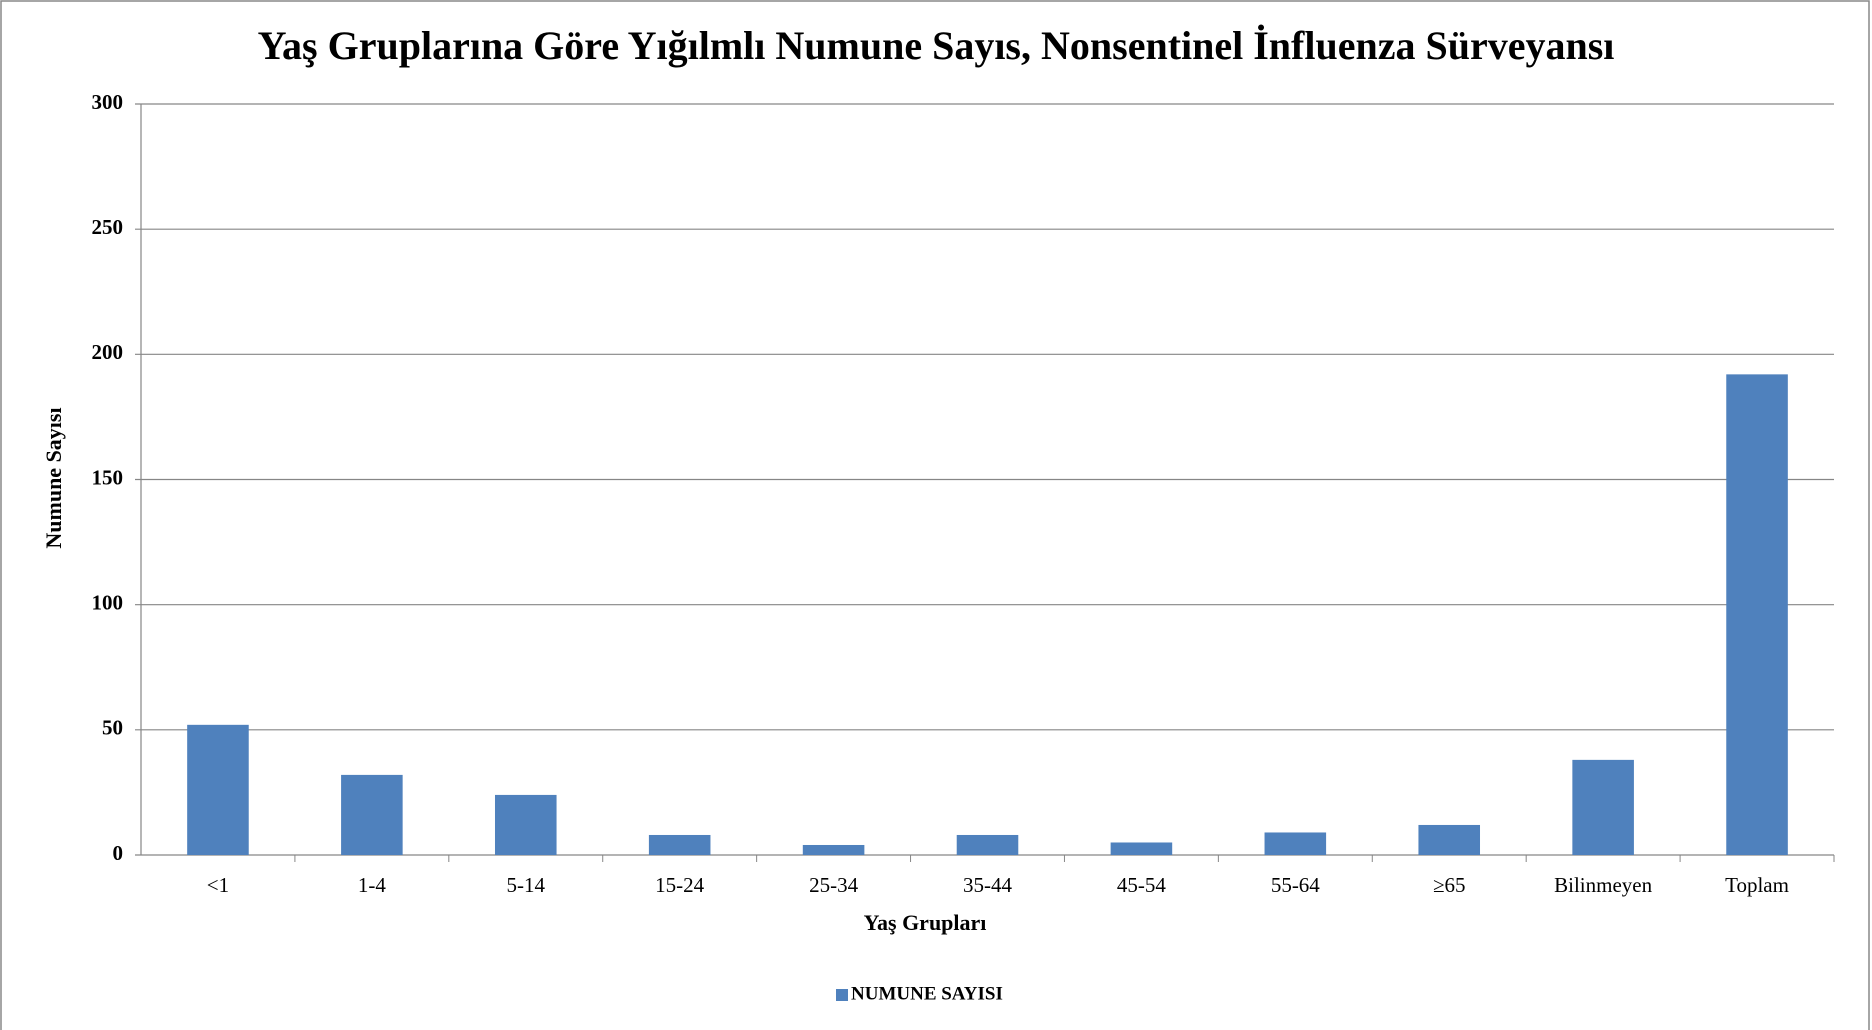 Image resolution: width=1872 pixels, height=1030 pixels. I want to click on y-tick-label: 300, so click(108, 102).